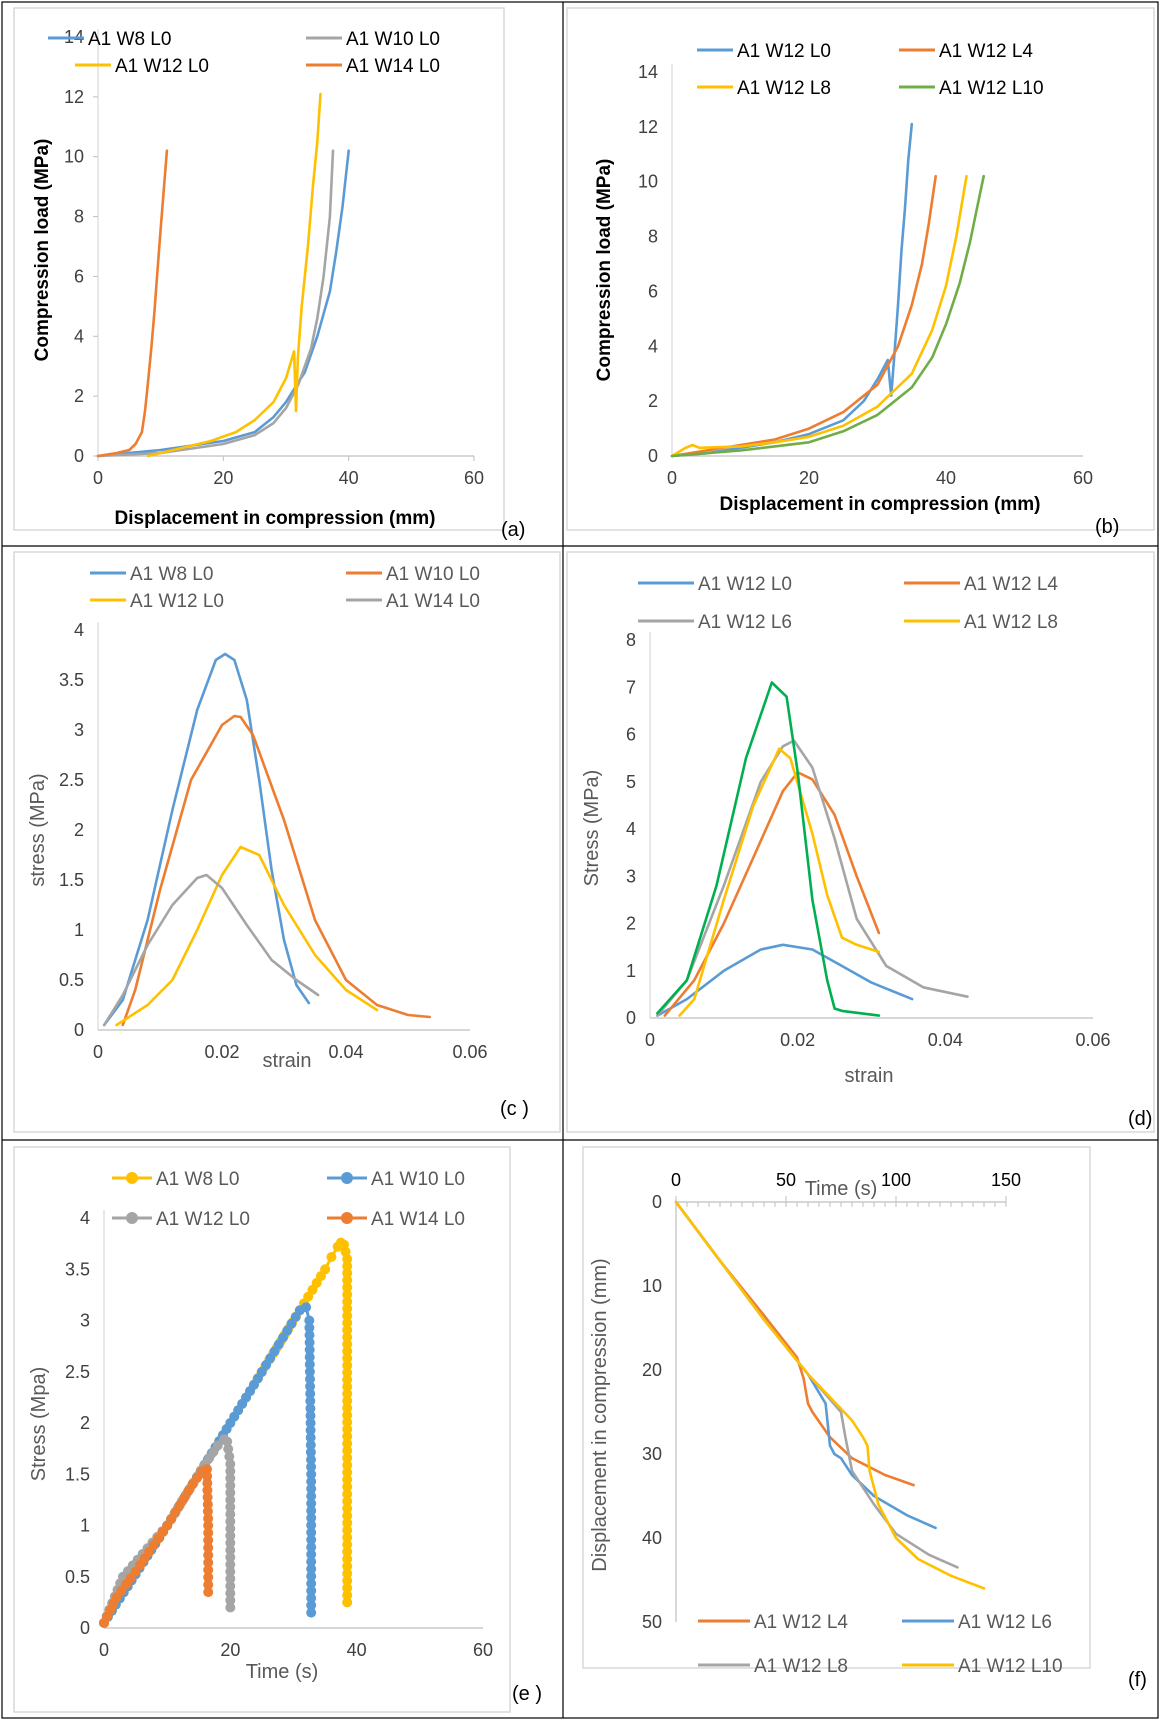 The height and width of the screenshot is (1720, 1160). Describe the element at coordinates (991, 88) in the screenshot. I see `legend-label: A1 W12 L10` at that location.